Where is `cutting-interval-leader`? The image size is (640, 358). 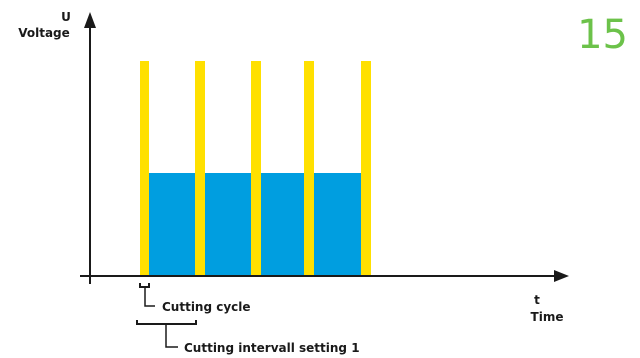
cutting-interval-leader is located at coordinates (171, 336).